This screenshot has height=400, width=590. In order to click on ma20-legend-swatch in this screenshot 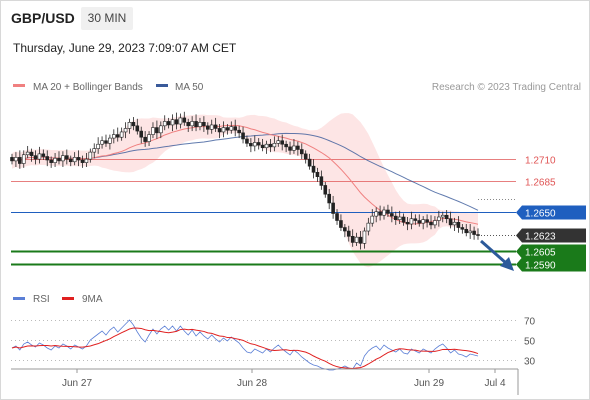, I will do `click(19, 85)`.